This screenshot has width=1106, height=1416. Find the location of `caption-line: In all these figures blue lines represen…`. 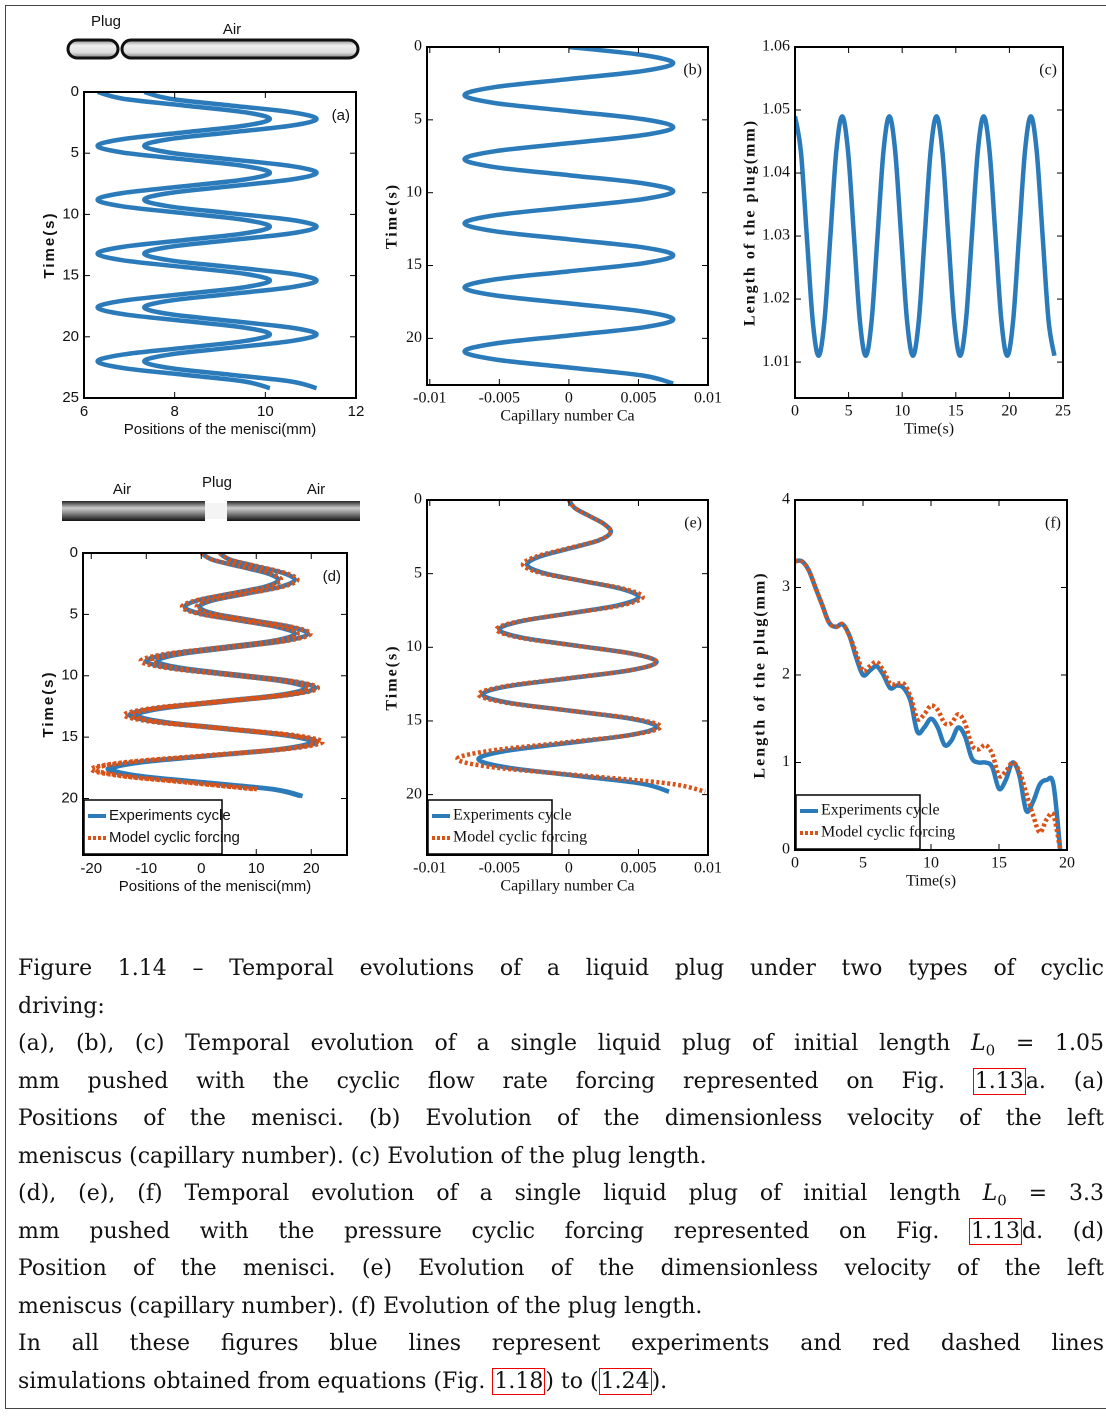

caption-line: In all these figures blue lines represen… is located at coordinates (561, 1344).